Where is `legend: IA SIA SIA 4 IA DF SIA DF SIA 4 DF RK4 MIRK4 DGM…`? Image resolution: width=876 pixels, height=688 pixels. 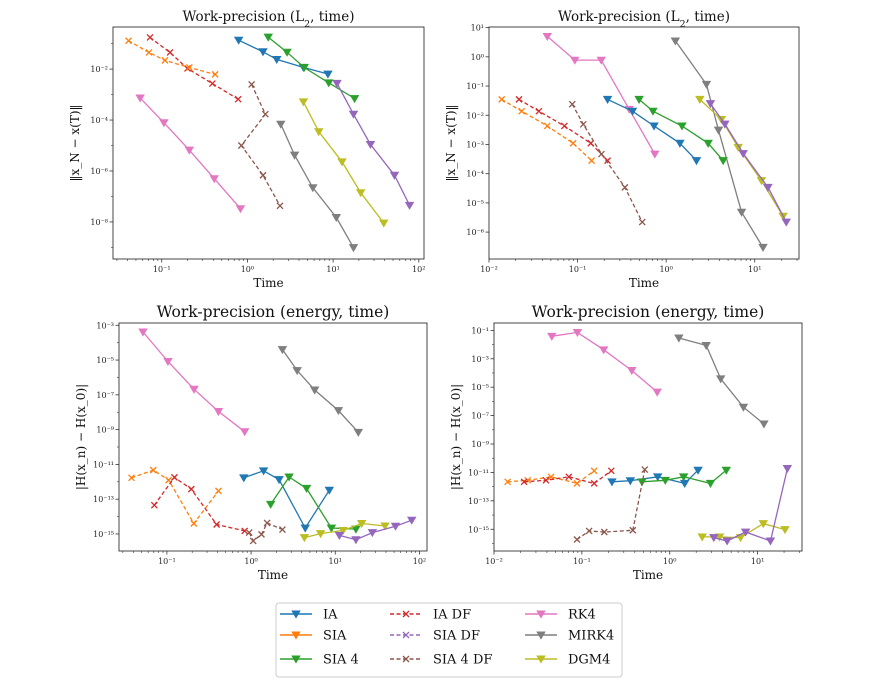
legend: IA SIA SIA 4 IA DF SIA DF SIA 4 DF RK4 MIRK4 DGM… is located at coordinates (449, 640).